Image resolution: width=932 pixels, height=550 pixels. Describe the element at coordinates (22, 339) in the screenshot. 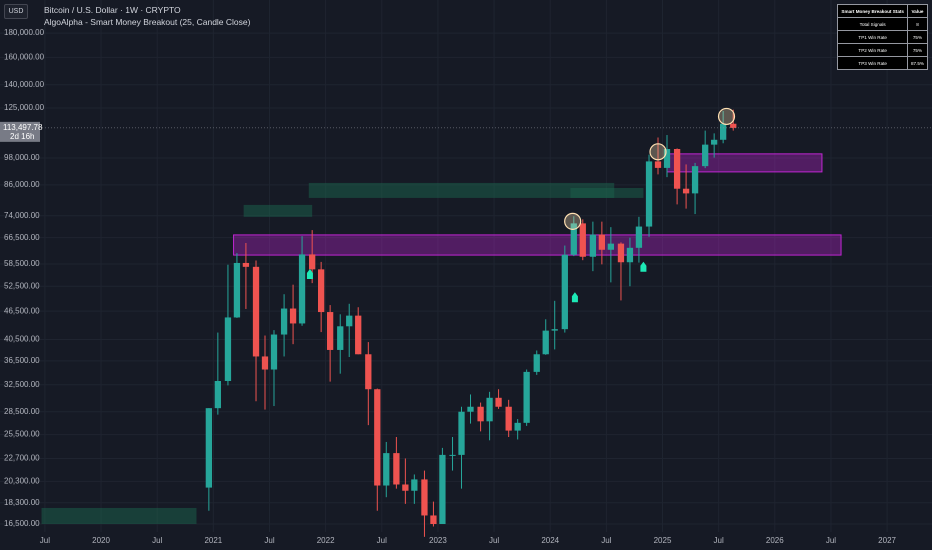

I see `y-tick-label: 40,500.00` at that location.